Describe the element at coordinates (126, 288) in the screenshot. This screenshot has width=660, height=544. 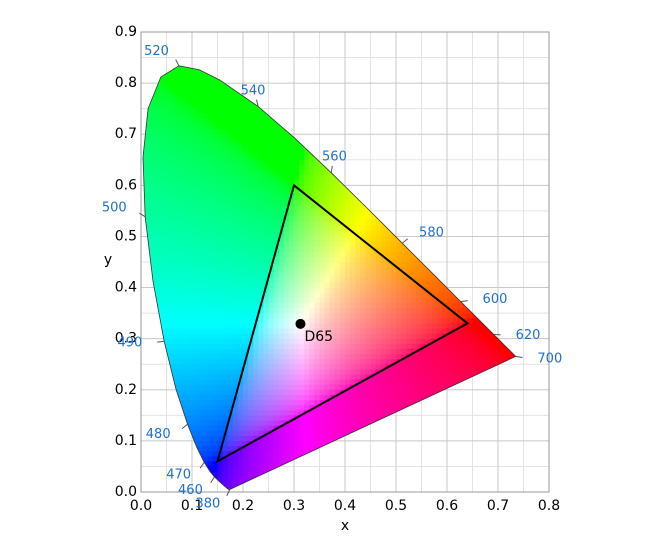
I see `y-tick-label: 0.4` at that location.